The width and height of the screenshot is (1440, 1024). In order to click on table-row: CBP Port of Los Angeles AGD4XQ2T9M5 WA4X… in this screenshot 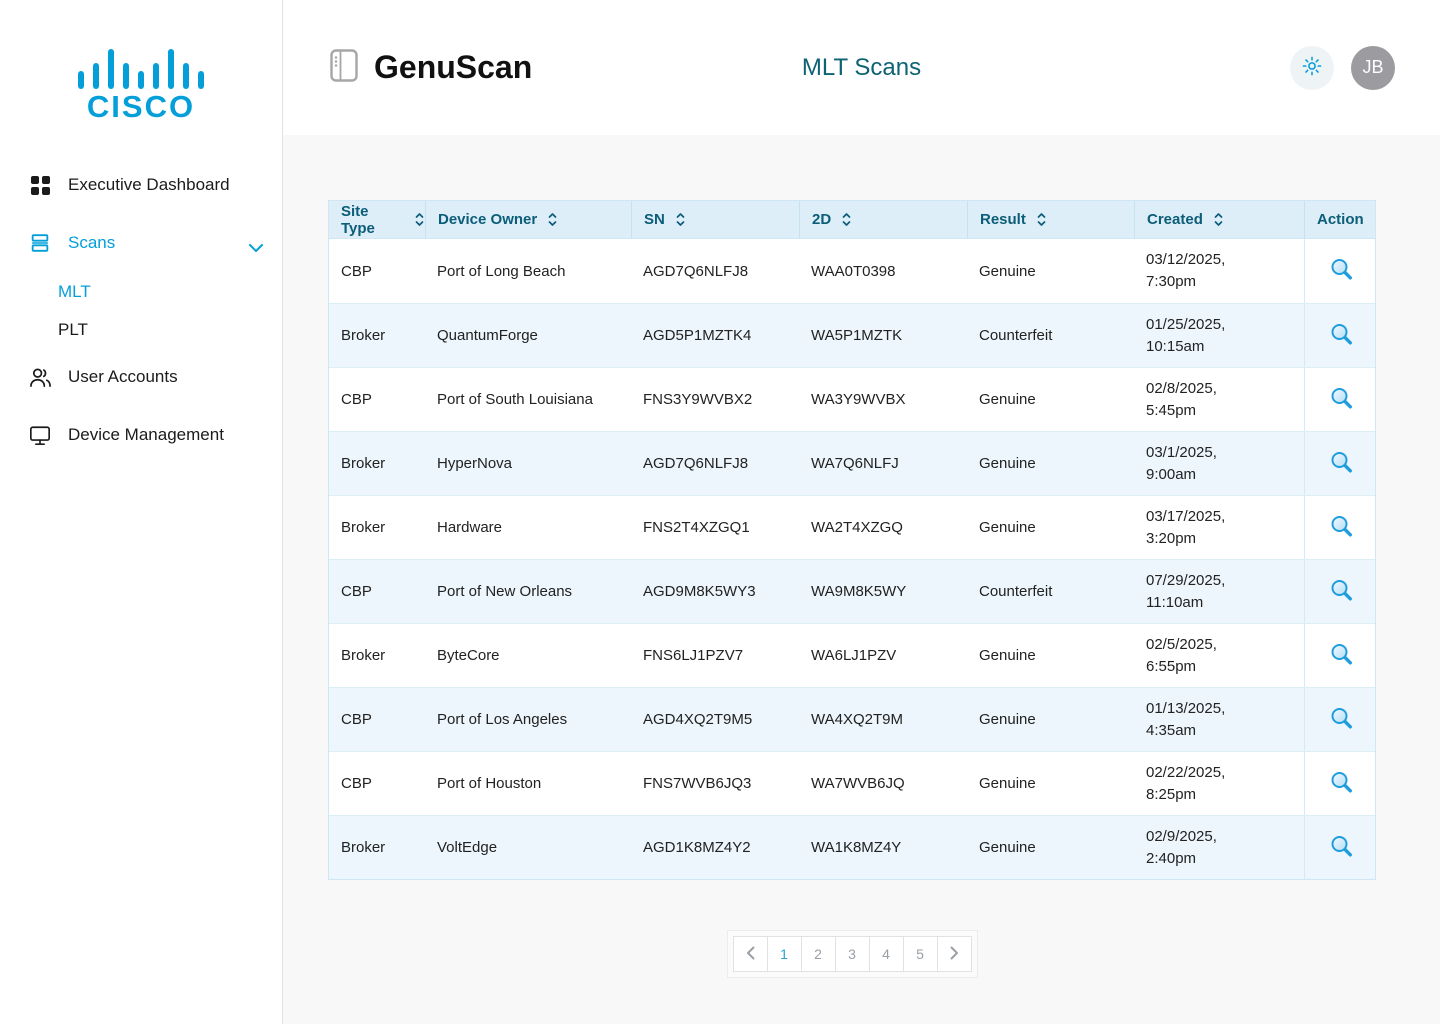, I will do `click(852, 719)`.